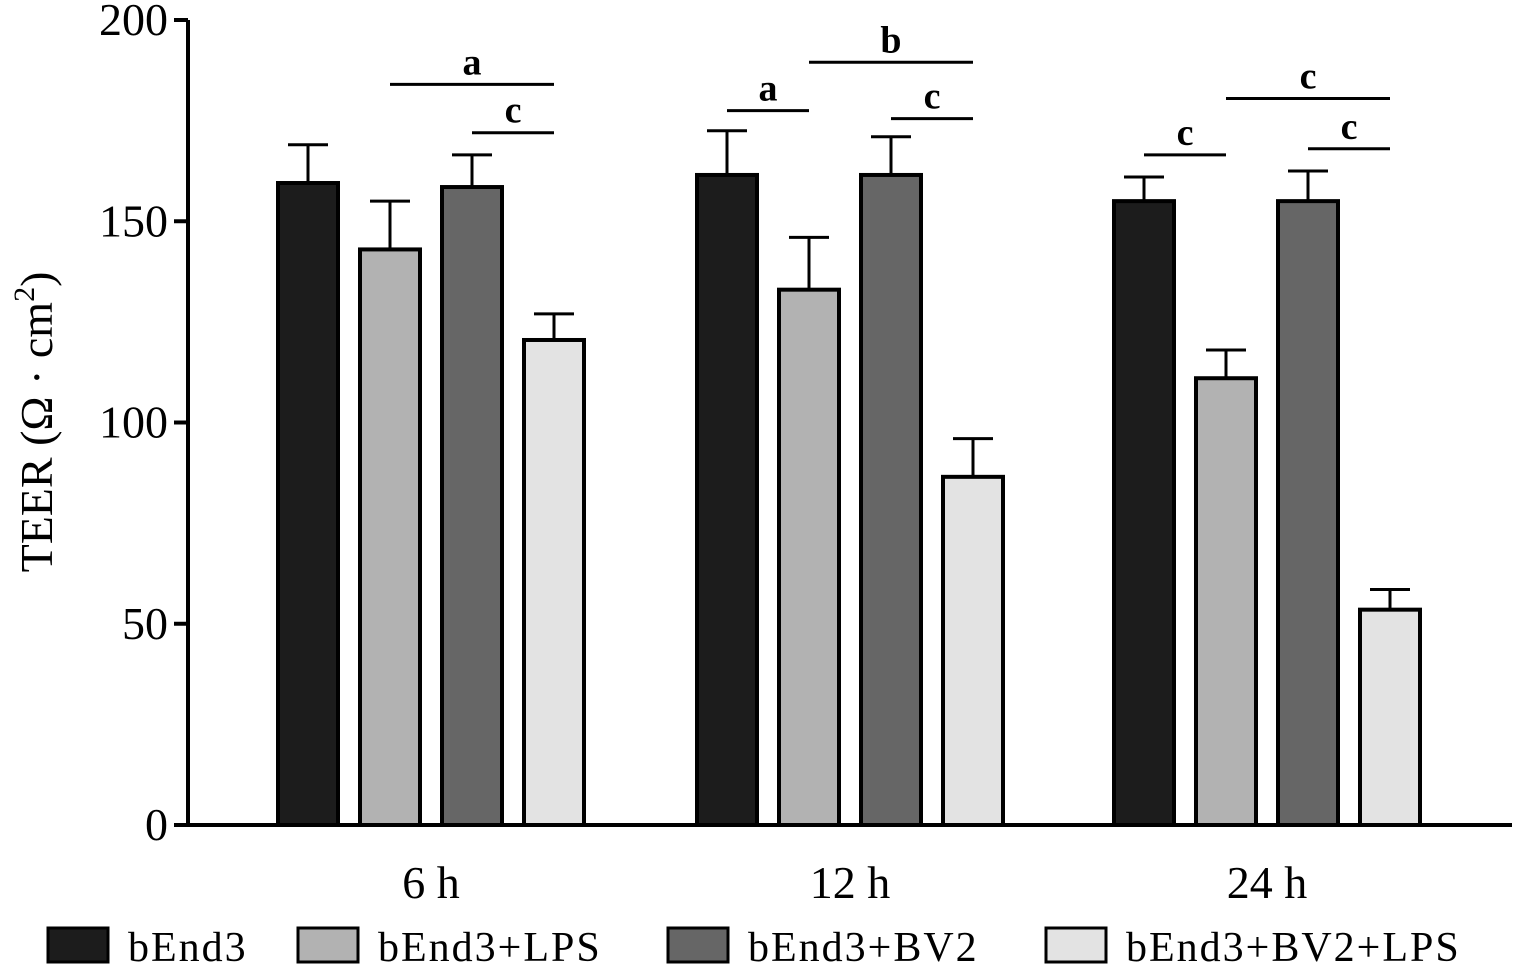  I want to click on bar-bend3-lps-12h, so click(809, 557).